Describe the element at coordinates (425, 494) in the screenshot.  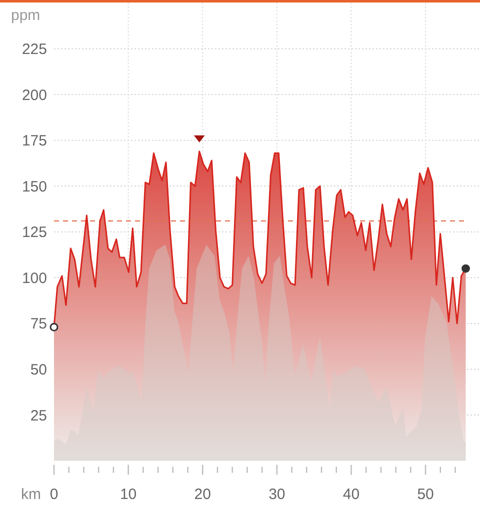
I see `x-tick-label: 50` at that location.